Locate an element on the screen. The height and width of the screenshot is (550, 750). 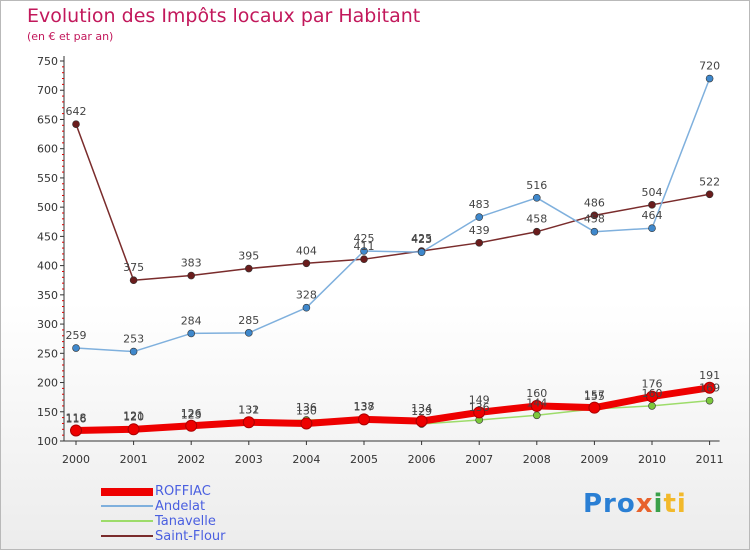
y-tick-label: 750 is located at coordinates (47, 61).